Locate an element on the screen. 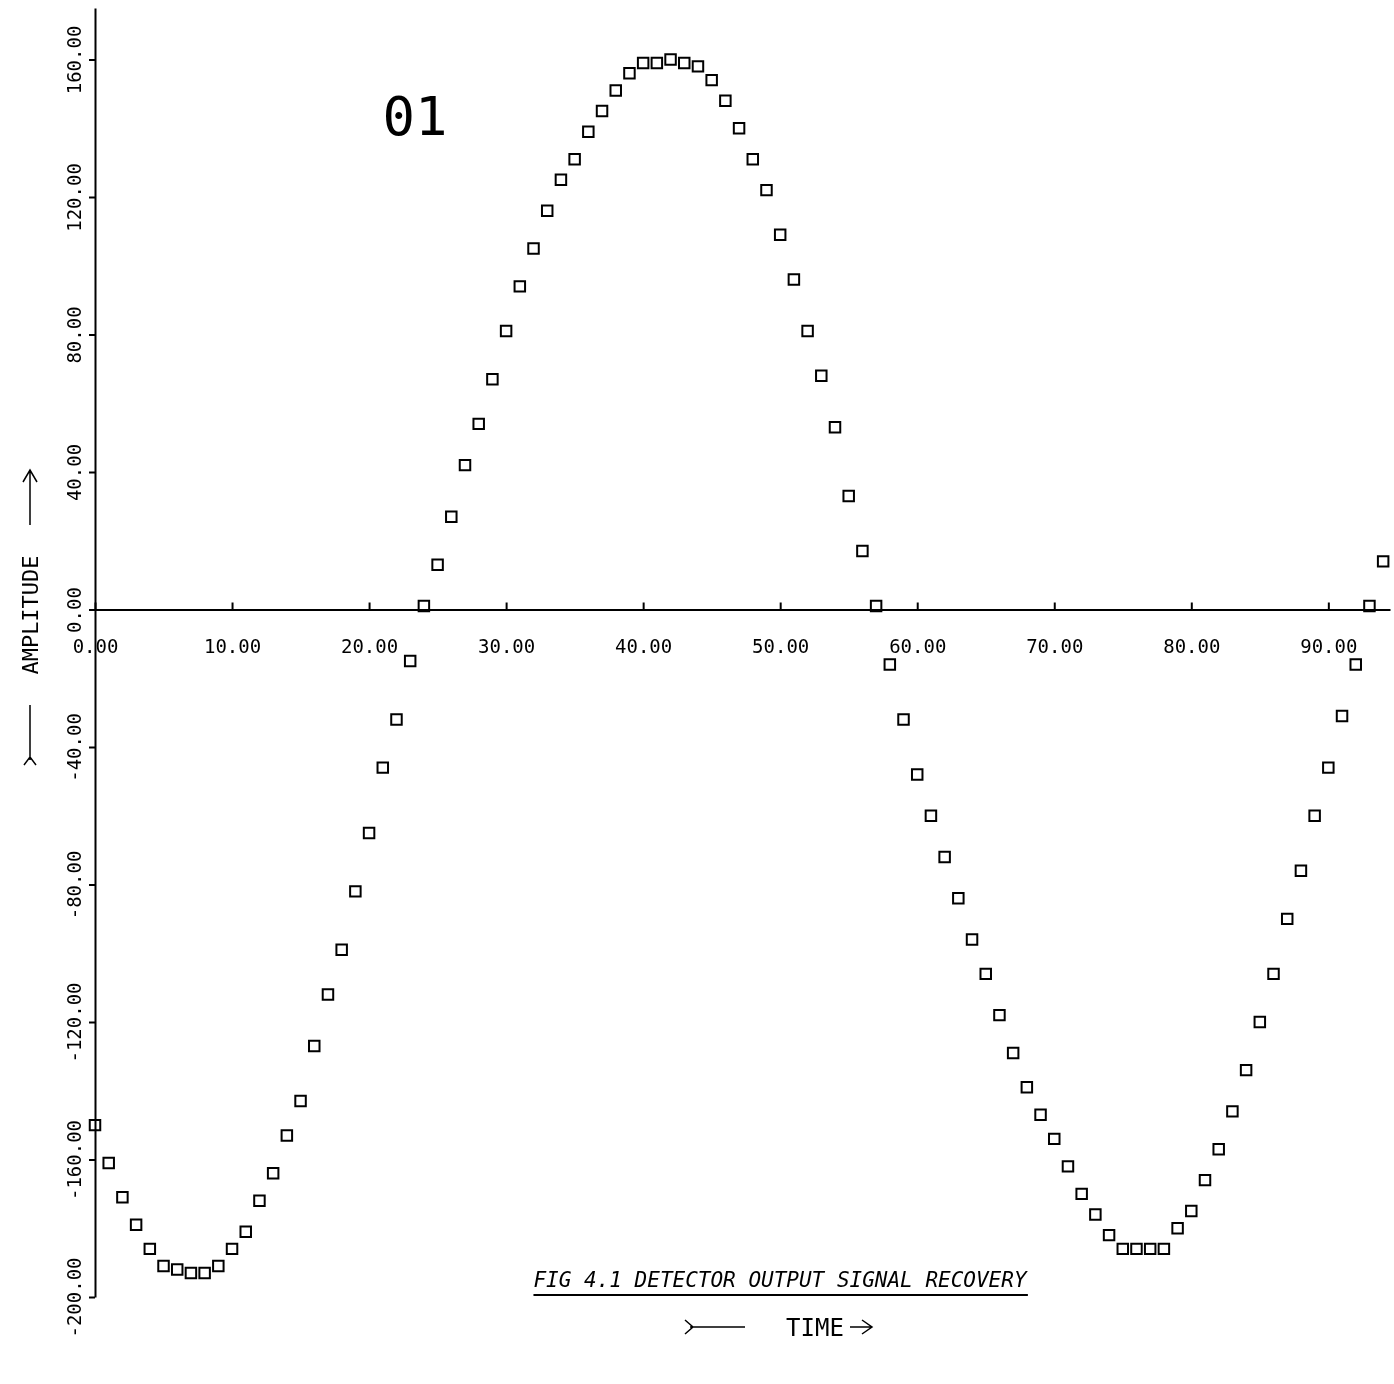 The height and width of the screenshot is (1384, 1394). x-tick-label: 80.00 is located at coordinates (1192, 645).